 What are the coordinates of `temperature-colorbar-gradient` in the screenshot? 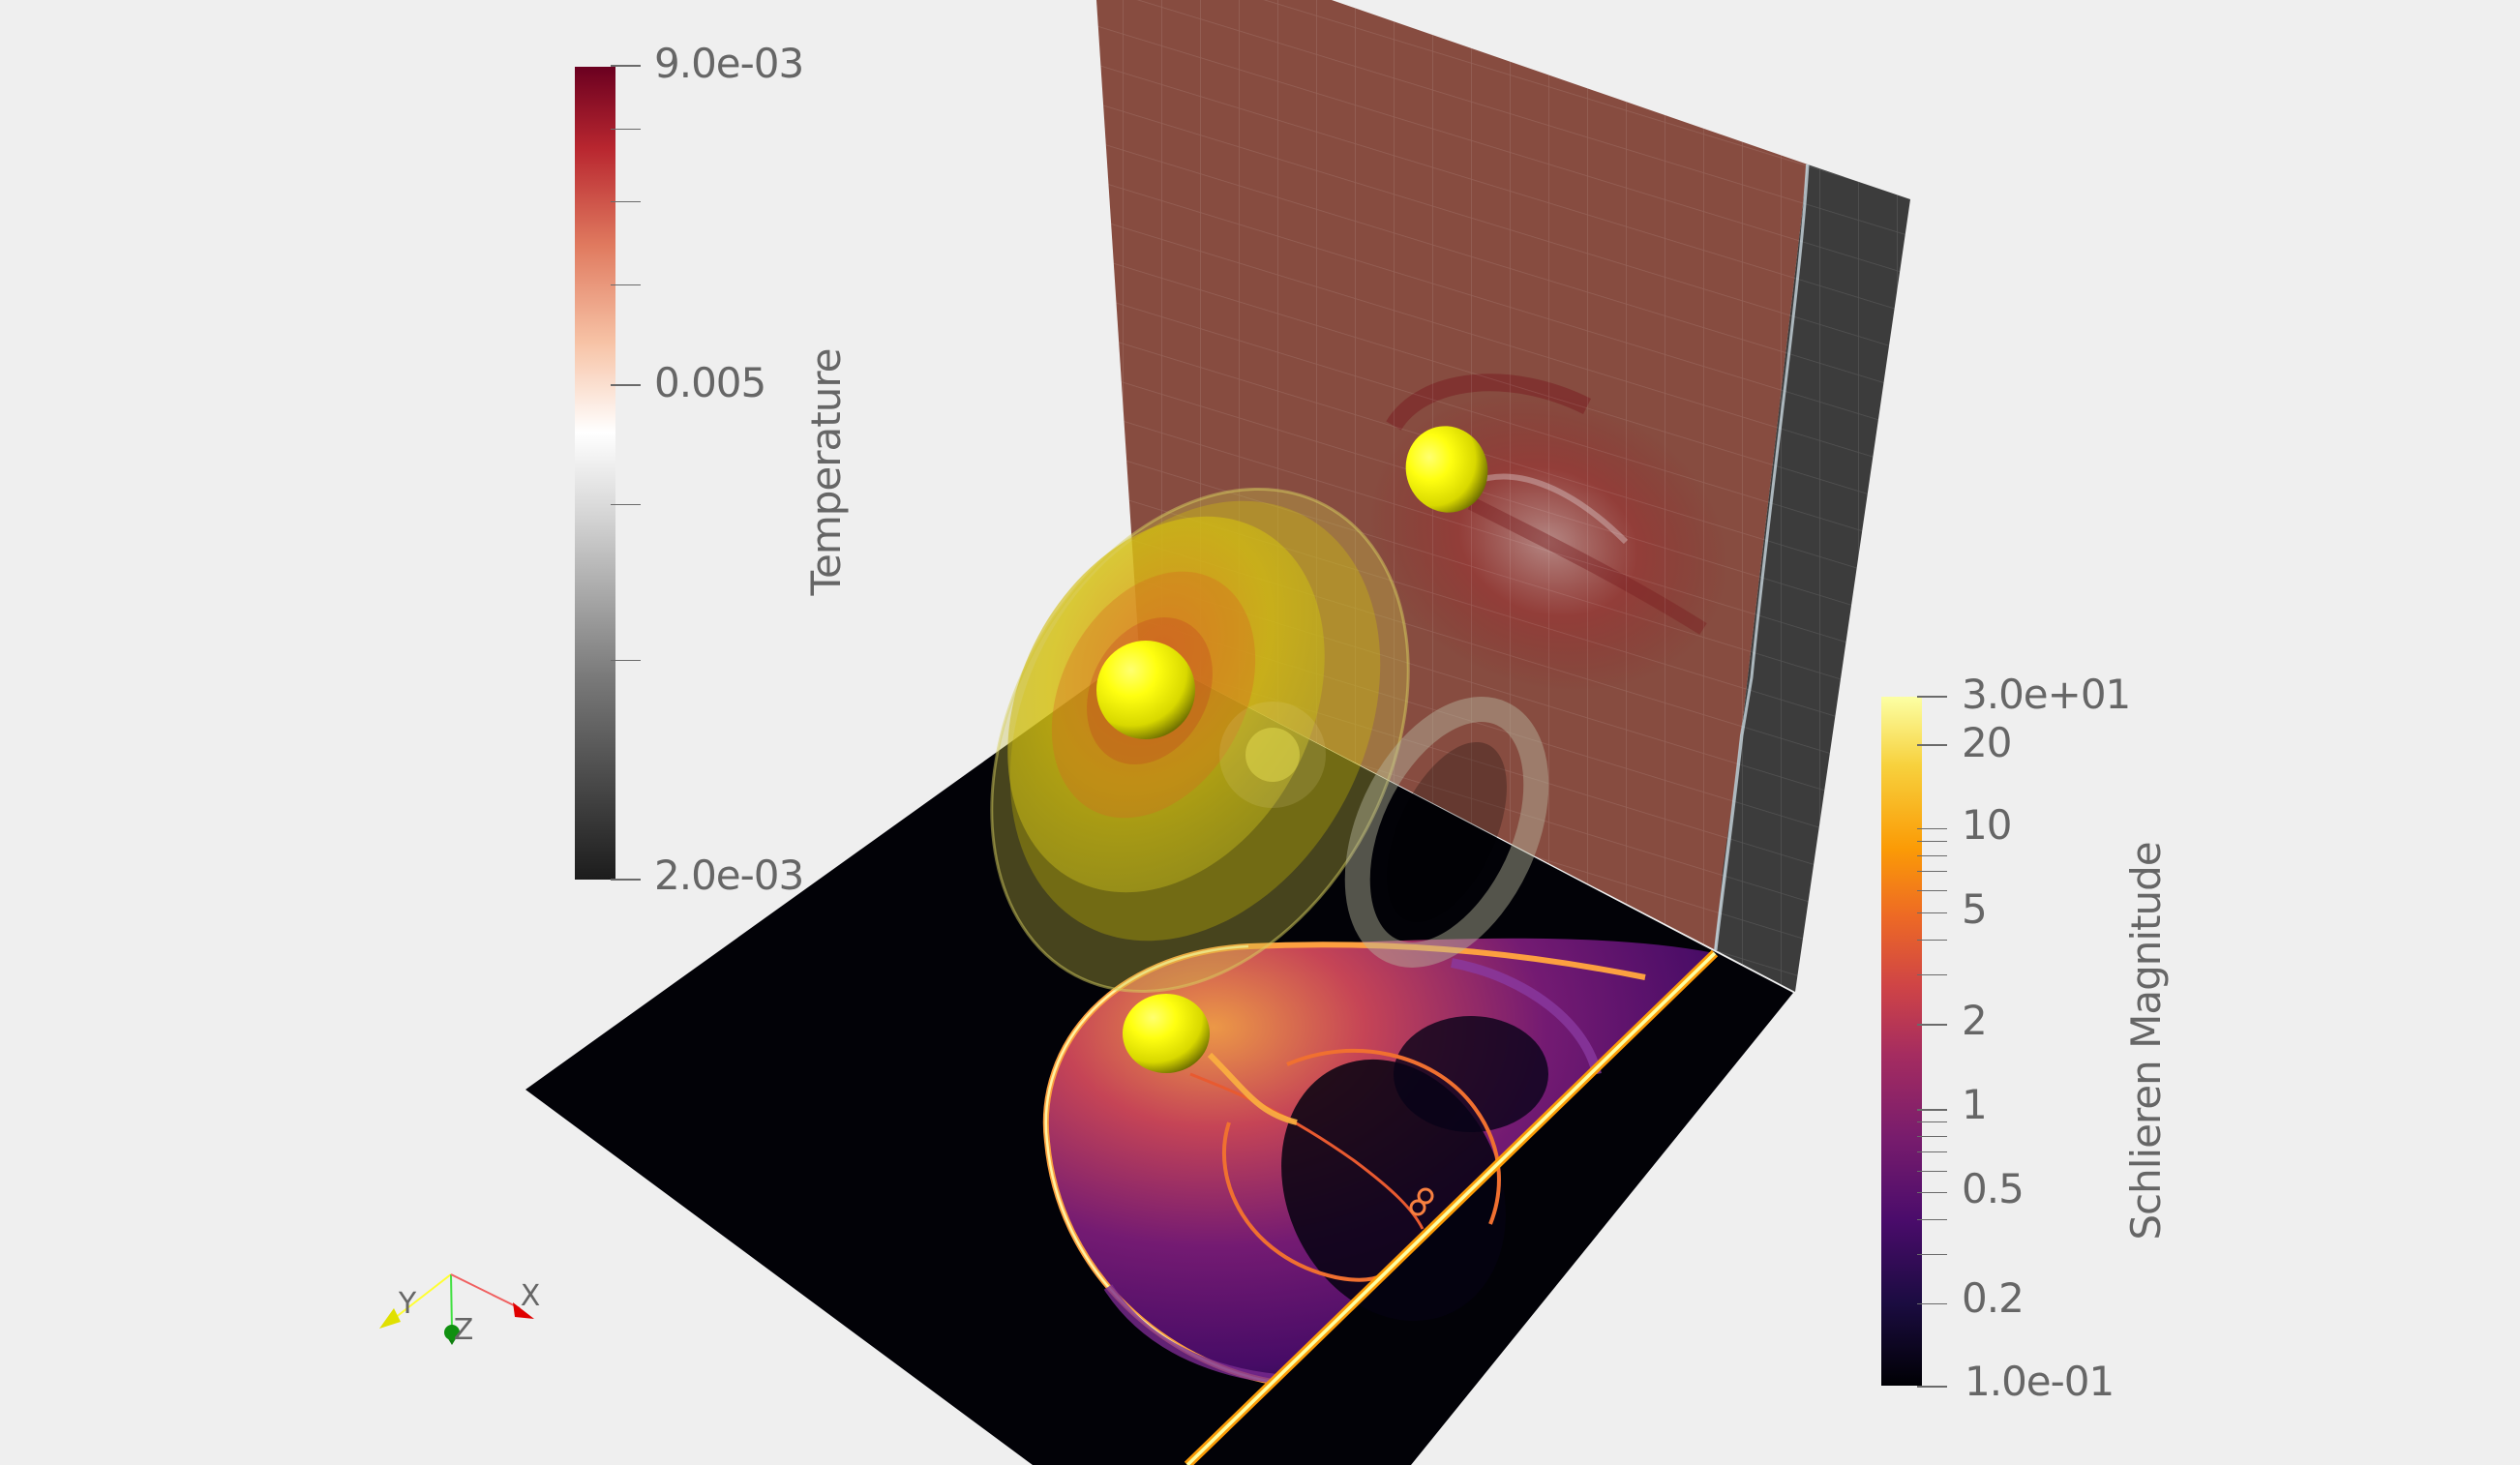 It's located at (595, 474).